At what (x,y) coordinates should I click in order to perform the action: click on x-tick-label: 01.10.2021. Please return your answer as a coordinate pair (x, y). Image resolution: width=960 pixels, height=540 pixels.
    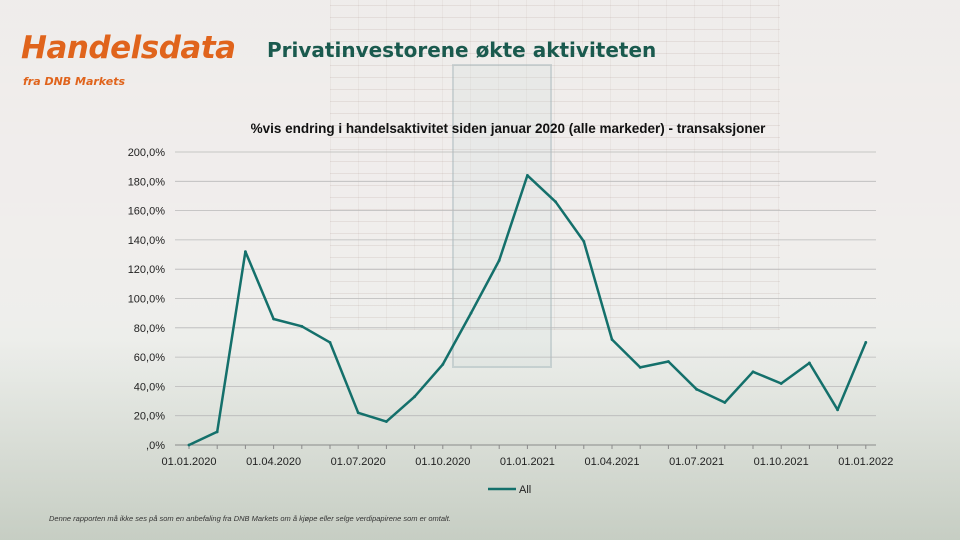
    Looking at the image, I should click on (781, 462).